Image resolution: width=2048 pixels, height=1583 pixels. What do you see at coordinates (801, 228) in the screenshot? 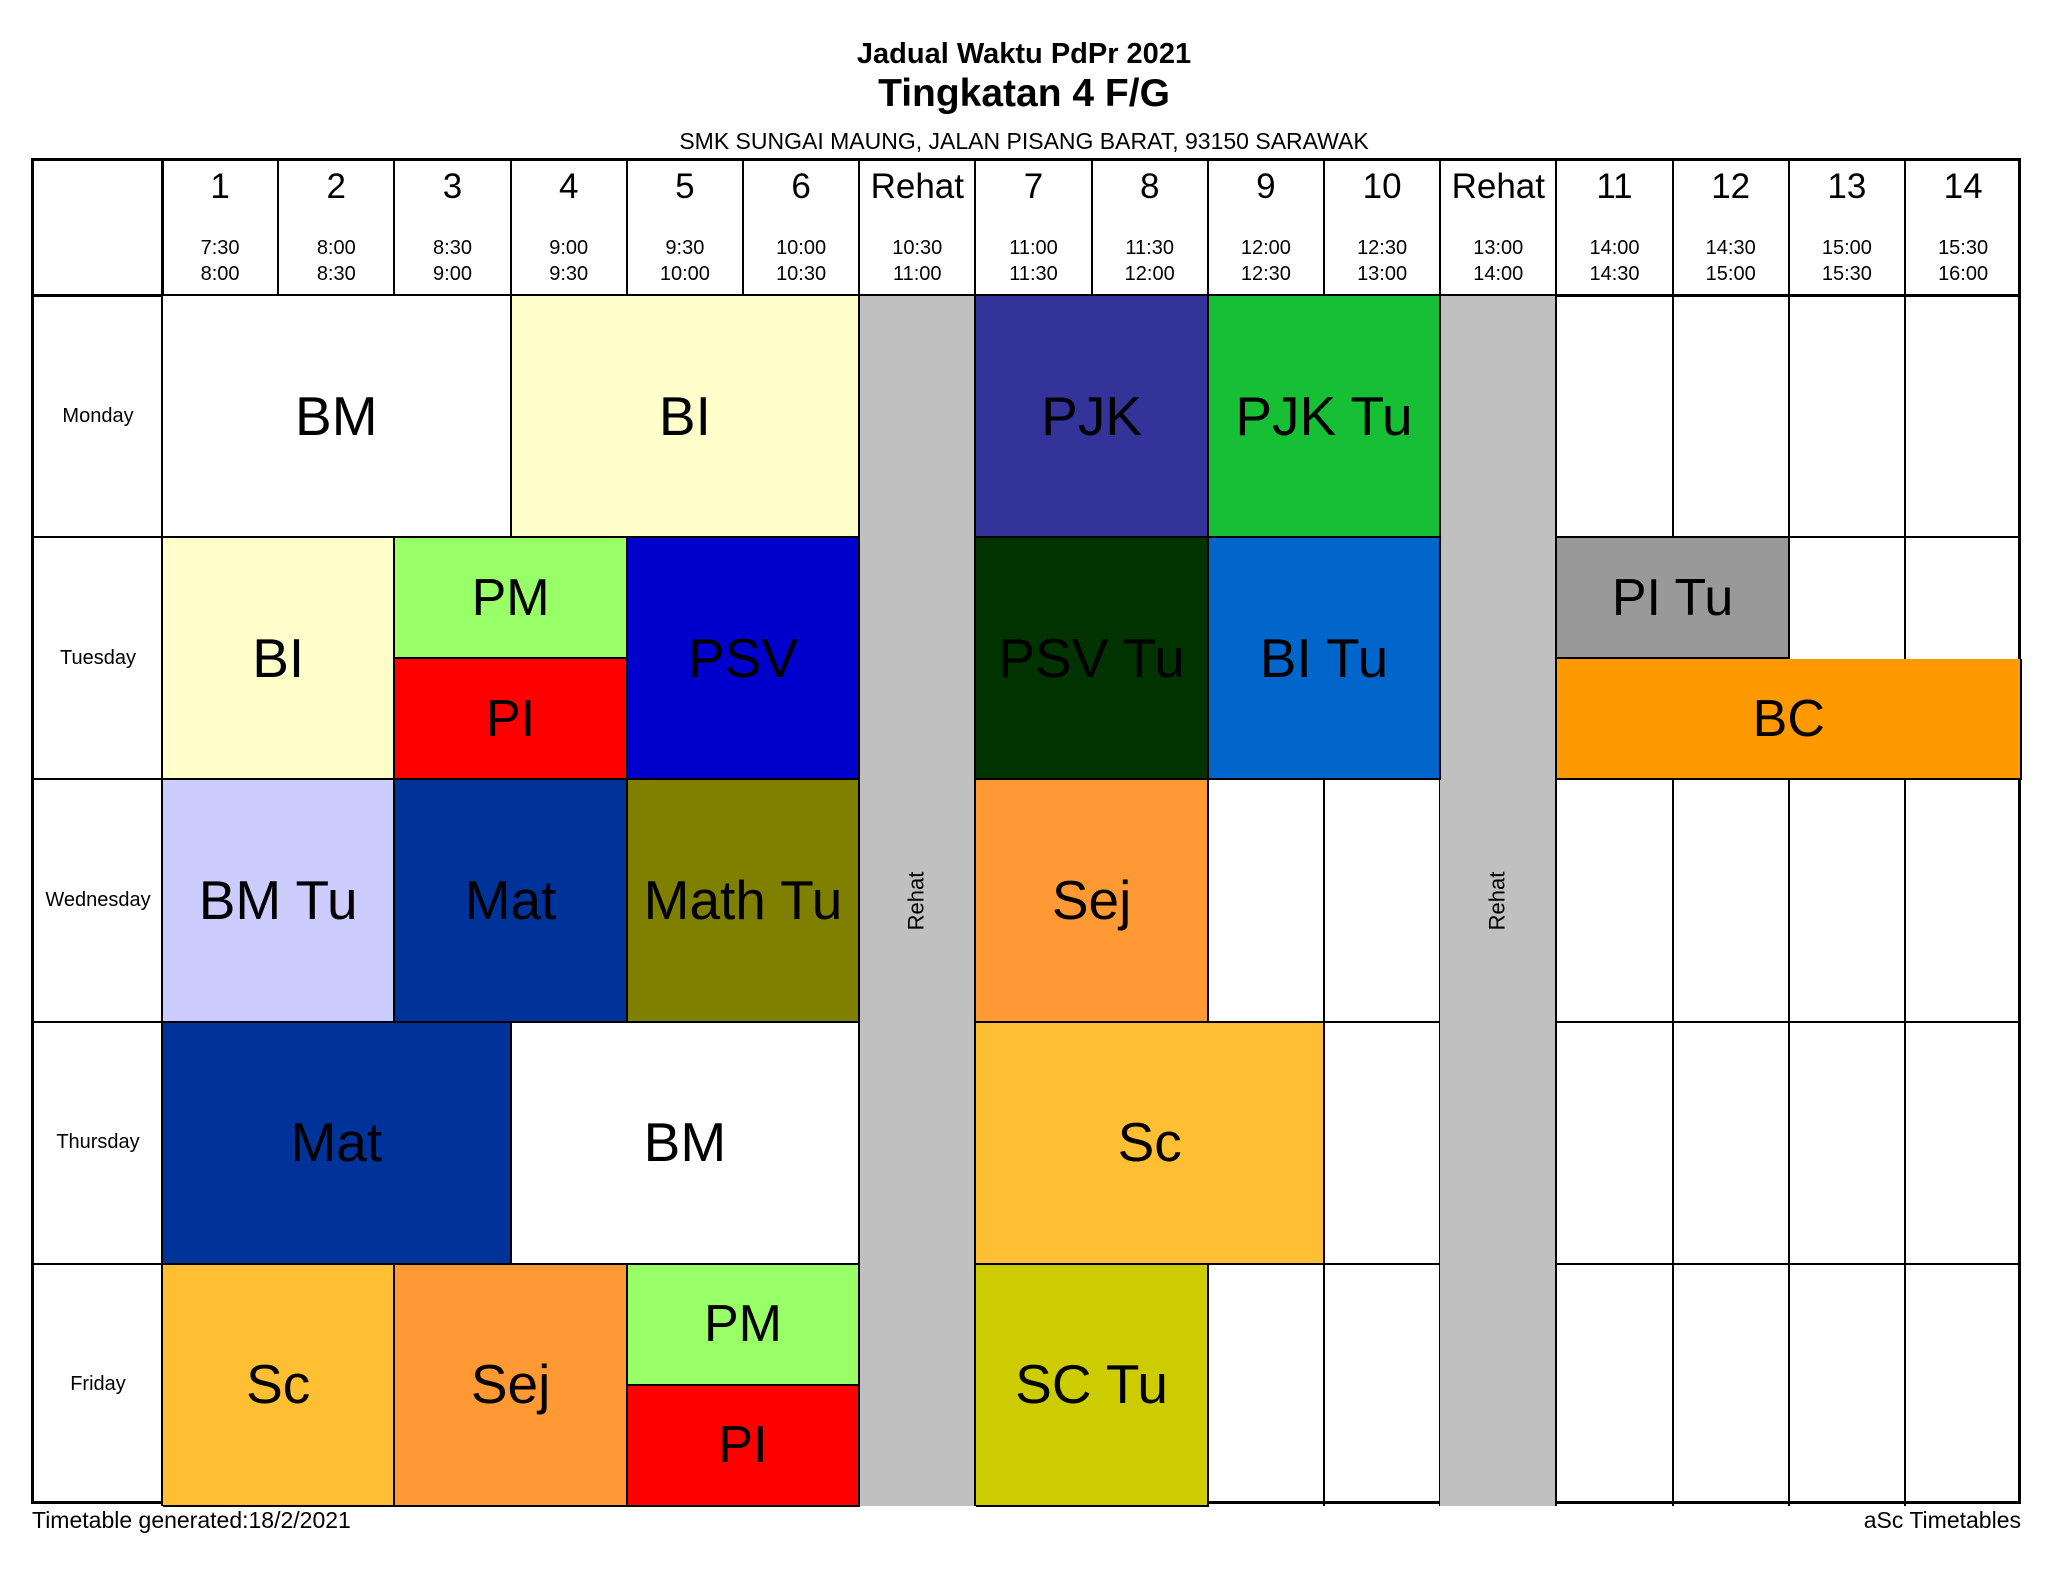
I see `period-header: 6 10:00 10:30` at bounding box center [801, 228].